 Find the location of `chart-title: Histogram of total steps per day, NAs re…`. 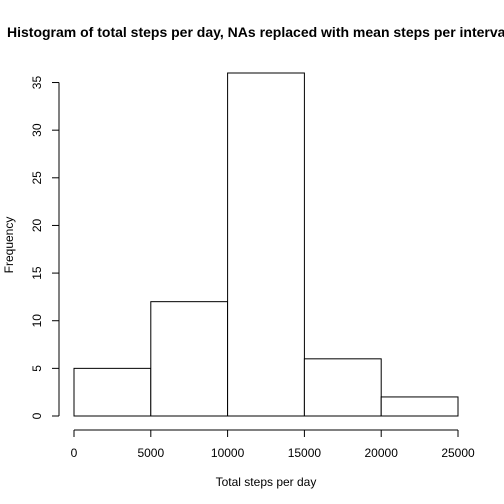

chart-title: Histogram of total steps per day, NAs re… is located at coordinates (255, 32).